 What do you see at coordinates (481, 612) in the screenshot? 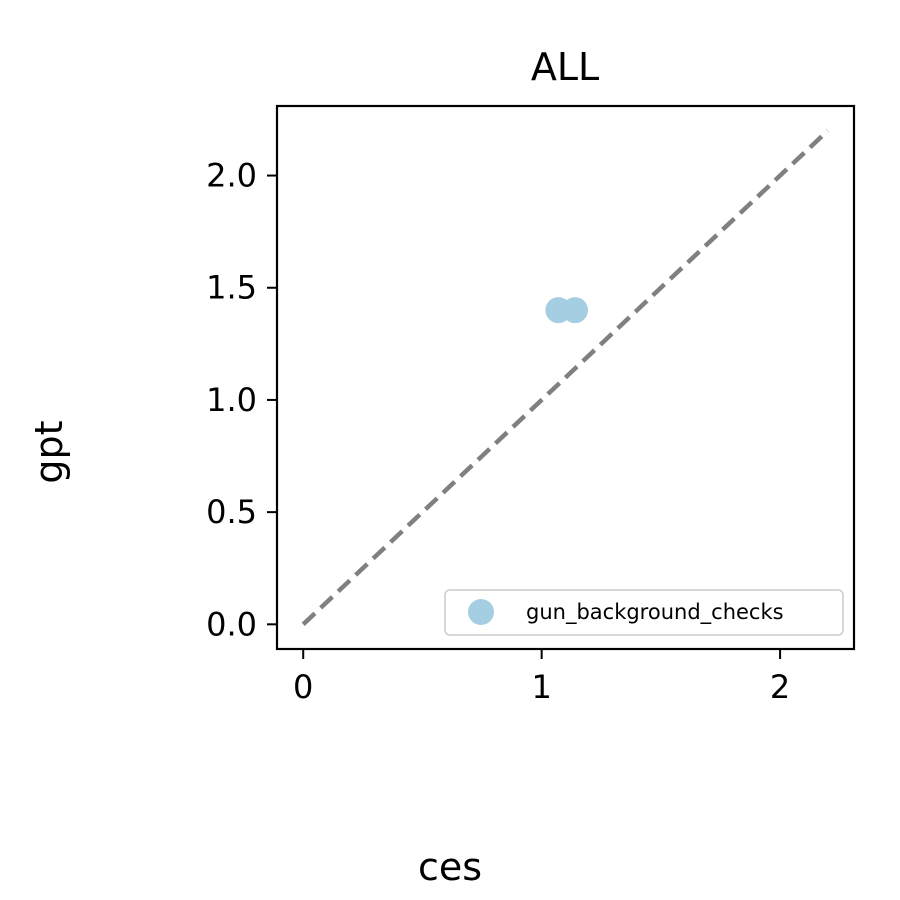
I see `legend-marker` at bounding box center [481, 612].